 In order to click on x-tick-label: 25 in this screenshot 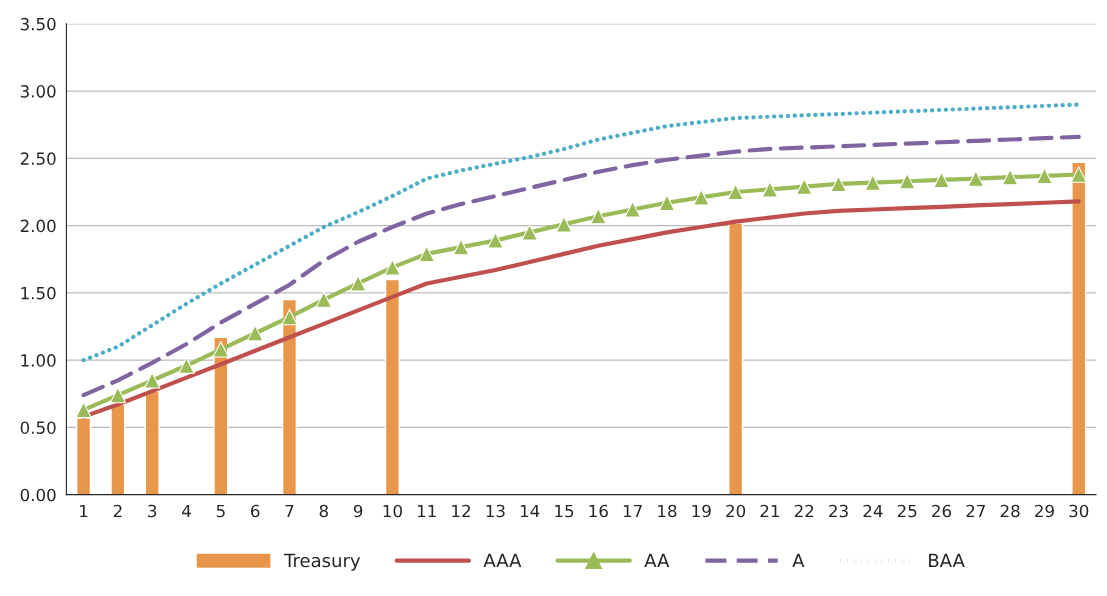, I will do `click(907, 511)`.